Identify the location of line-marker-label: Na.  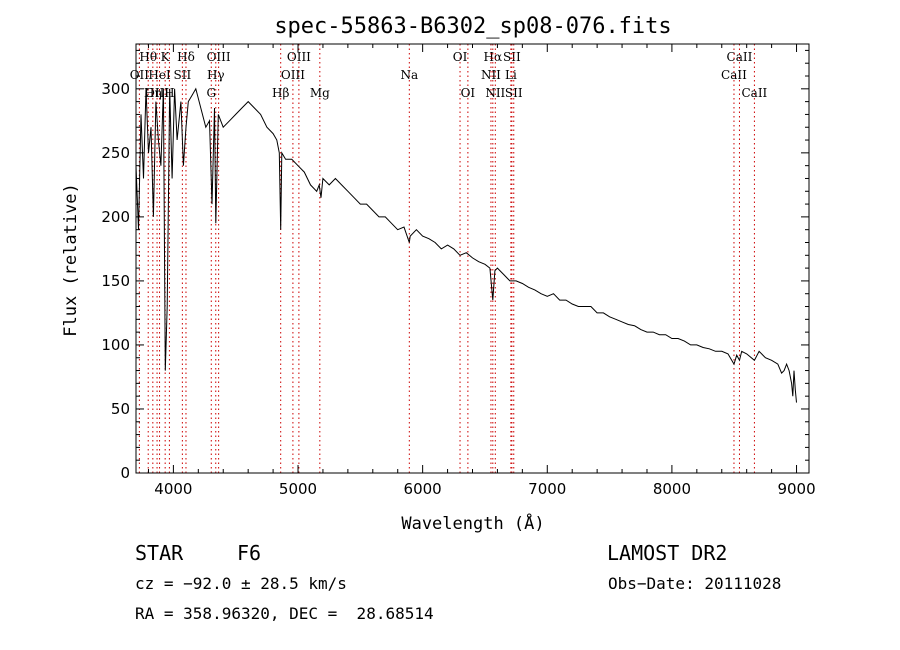
(409, 75).